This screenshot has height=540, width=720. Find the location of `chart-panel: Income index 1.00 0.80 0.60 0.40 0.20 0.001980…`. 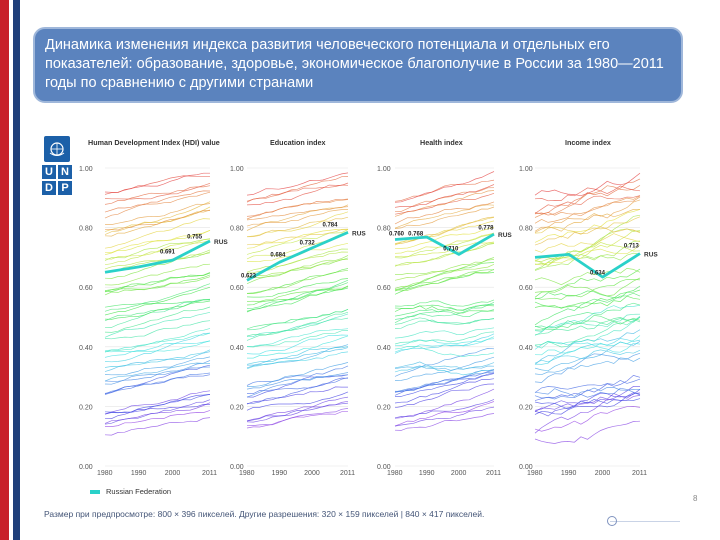

chart-panel: Income index 1.00 0.80 0.60 0.40 0.20 0.001980… is located at coordinates (588, 307).